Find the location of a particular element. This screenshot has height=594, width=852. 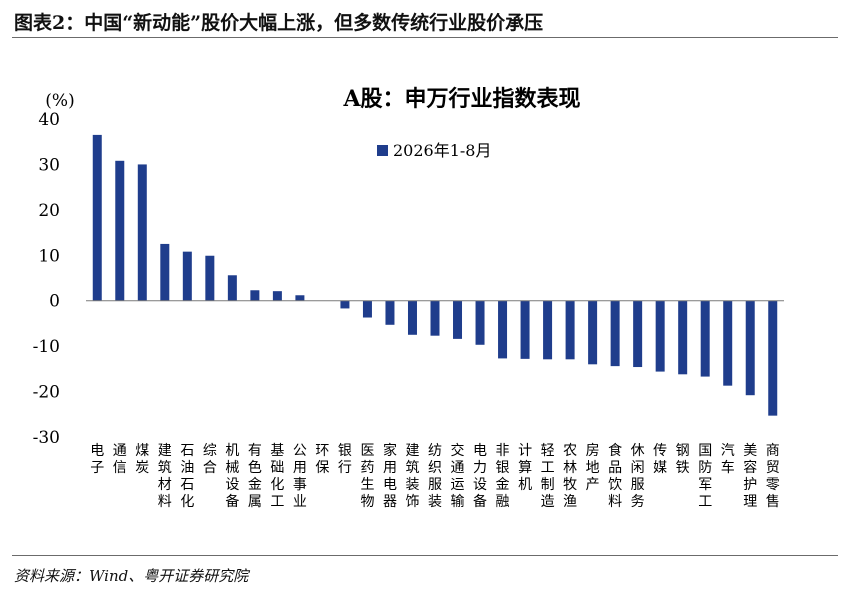

category-label: 综合 is located at coordinates (210, 459).